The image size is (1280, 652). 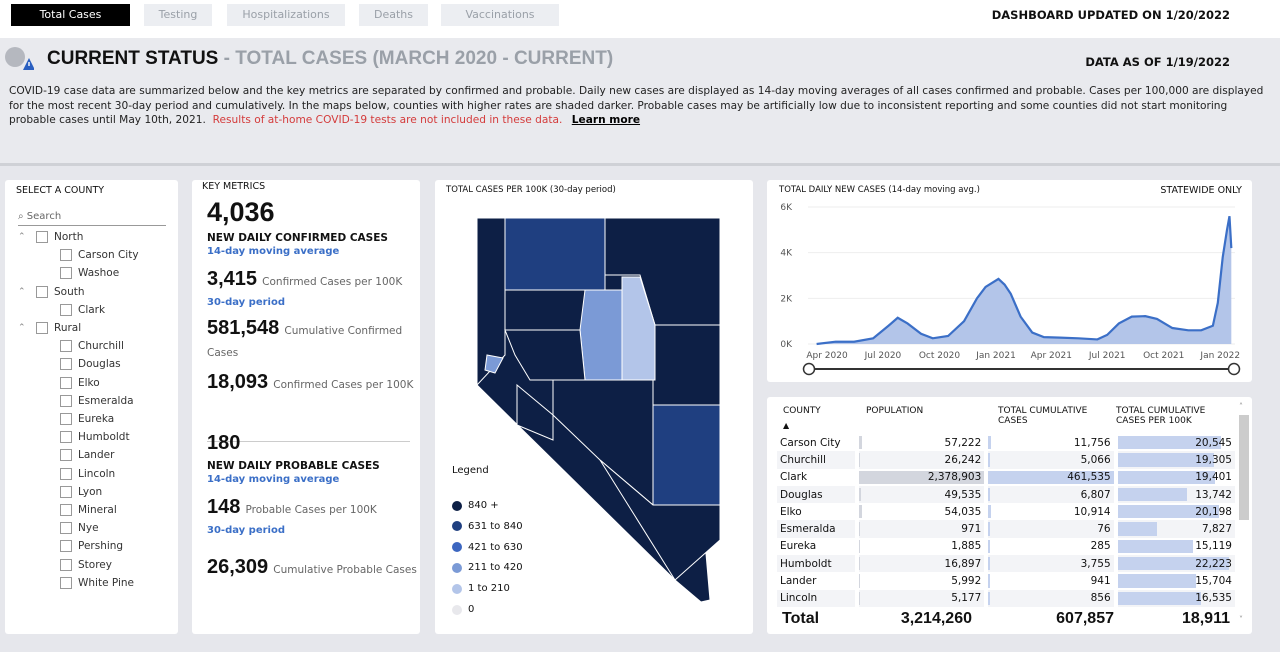 What do you see at coordinates (178, 15) in the screenshot?
I see `tab-testing: Testing` at bounding box center [178, 15].